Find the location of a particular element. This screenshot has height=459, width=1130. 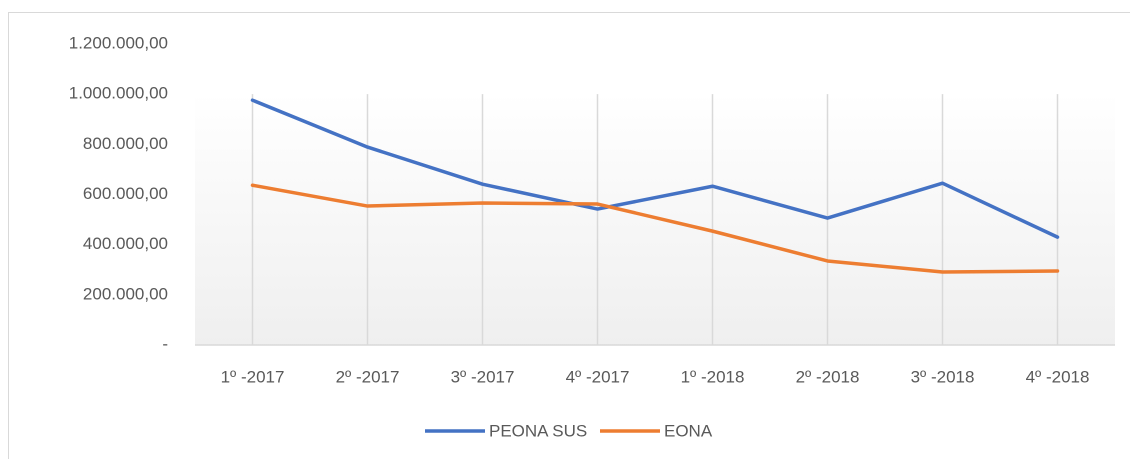

data-line is located at coordinates (655, 228).